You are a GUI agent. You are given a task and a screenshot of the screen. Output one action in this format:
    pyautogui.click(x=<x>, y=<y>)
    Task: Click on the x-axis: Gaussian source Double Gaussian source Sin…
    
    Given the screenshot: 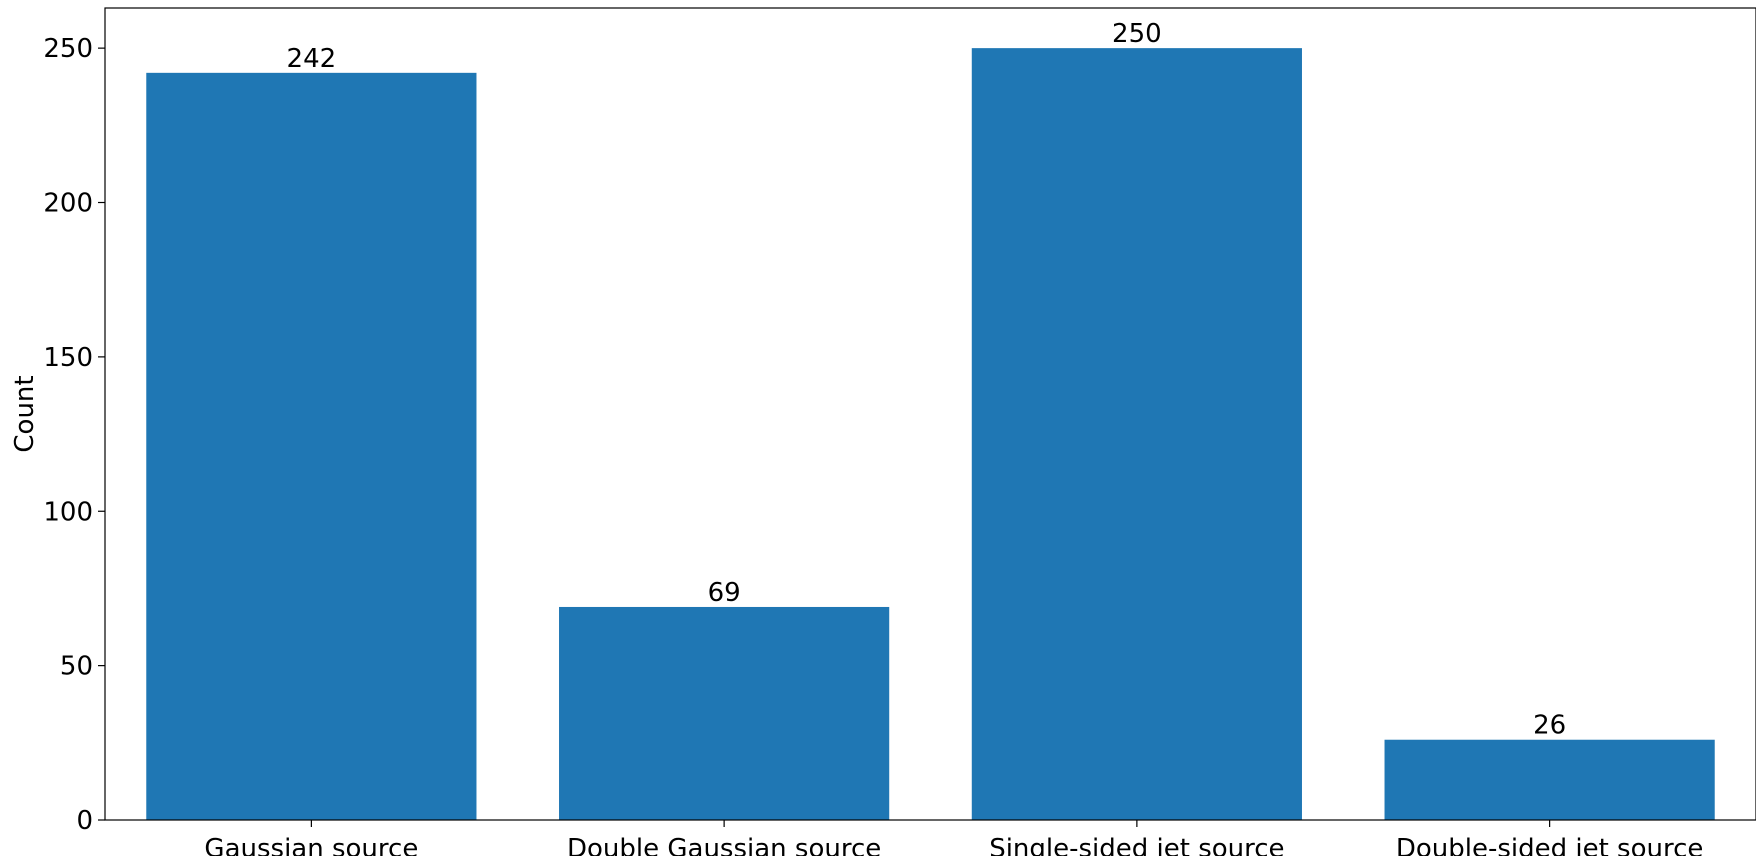 What is the action you would take?
    pyautogui.click(x=954, y=840)
    